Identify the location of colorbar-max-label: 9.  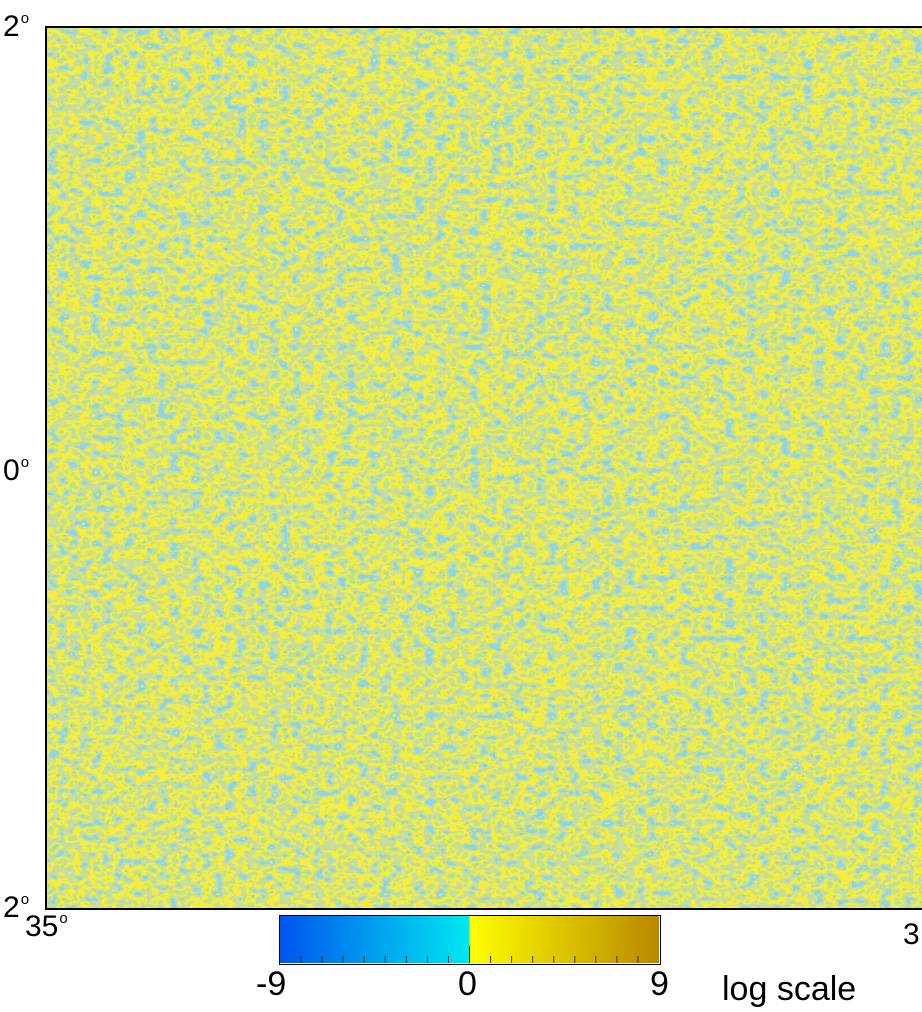
(659, 984).